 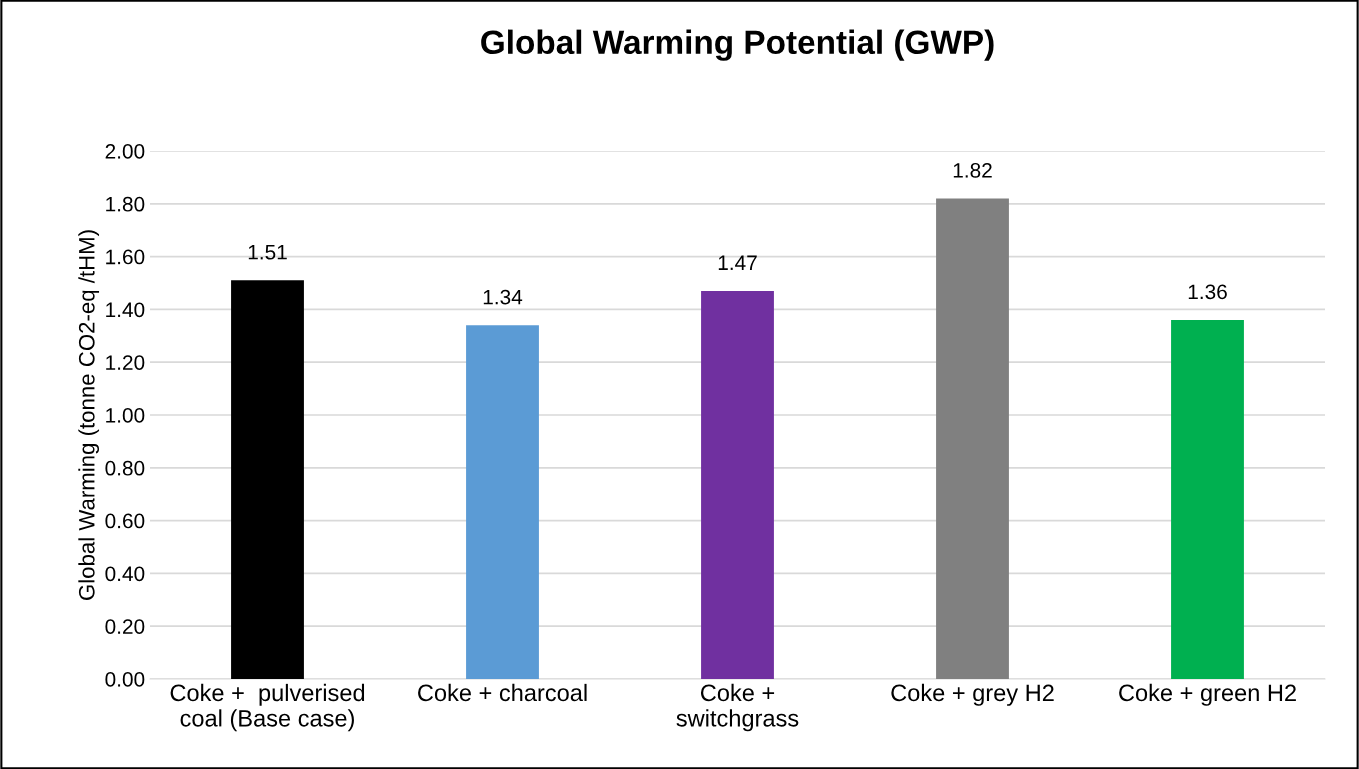 What do you see at coordinates (125, 310) in the screenshot?
I see `y-tick-label: 1.40` at bounding box center [125, 310].